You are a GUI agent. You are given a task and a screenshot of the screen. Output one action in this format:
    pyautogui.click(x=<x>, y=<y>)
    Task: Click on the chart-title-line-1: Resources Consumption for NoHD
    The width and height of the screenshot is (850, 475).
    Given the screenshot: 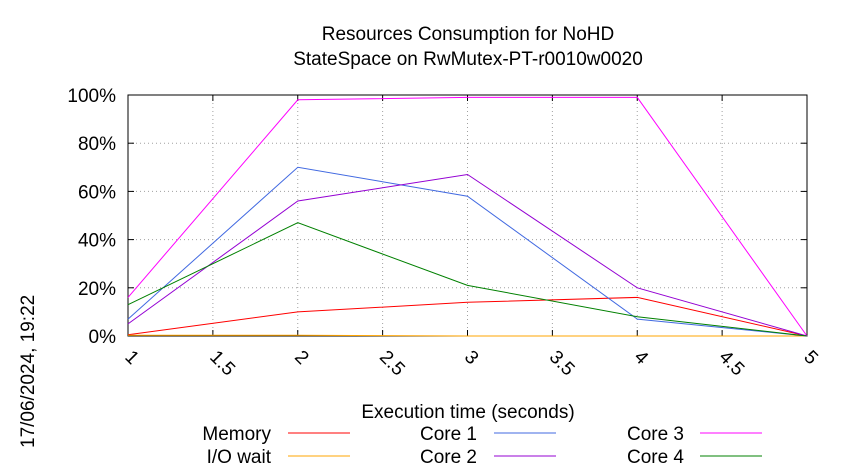 What is the action you would take?
    pyautogui.click(x=468, y=34)
    